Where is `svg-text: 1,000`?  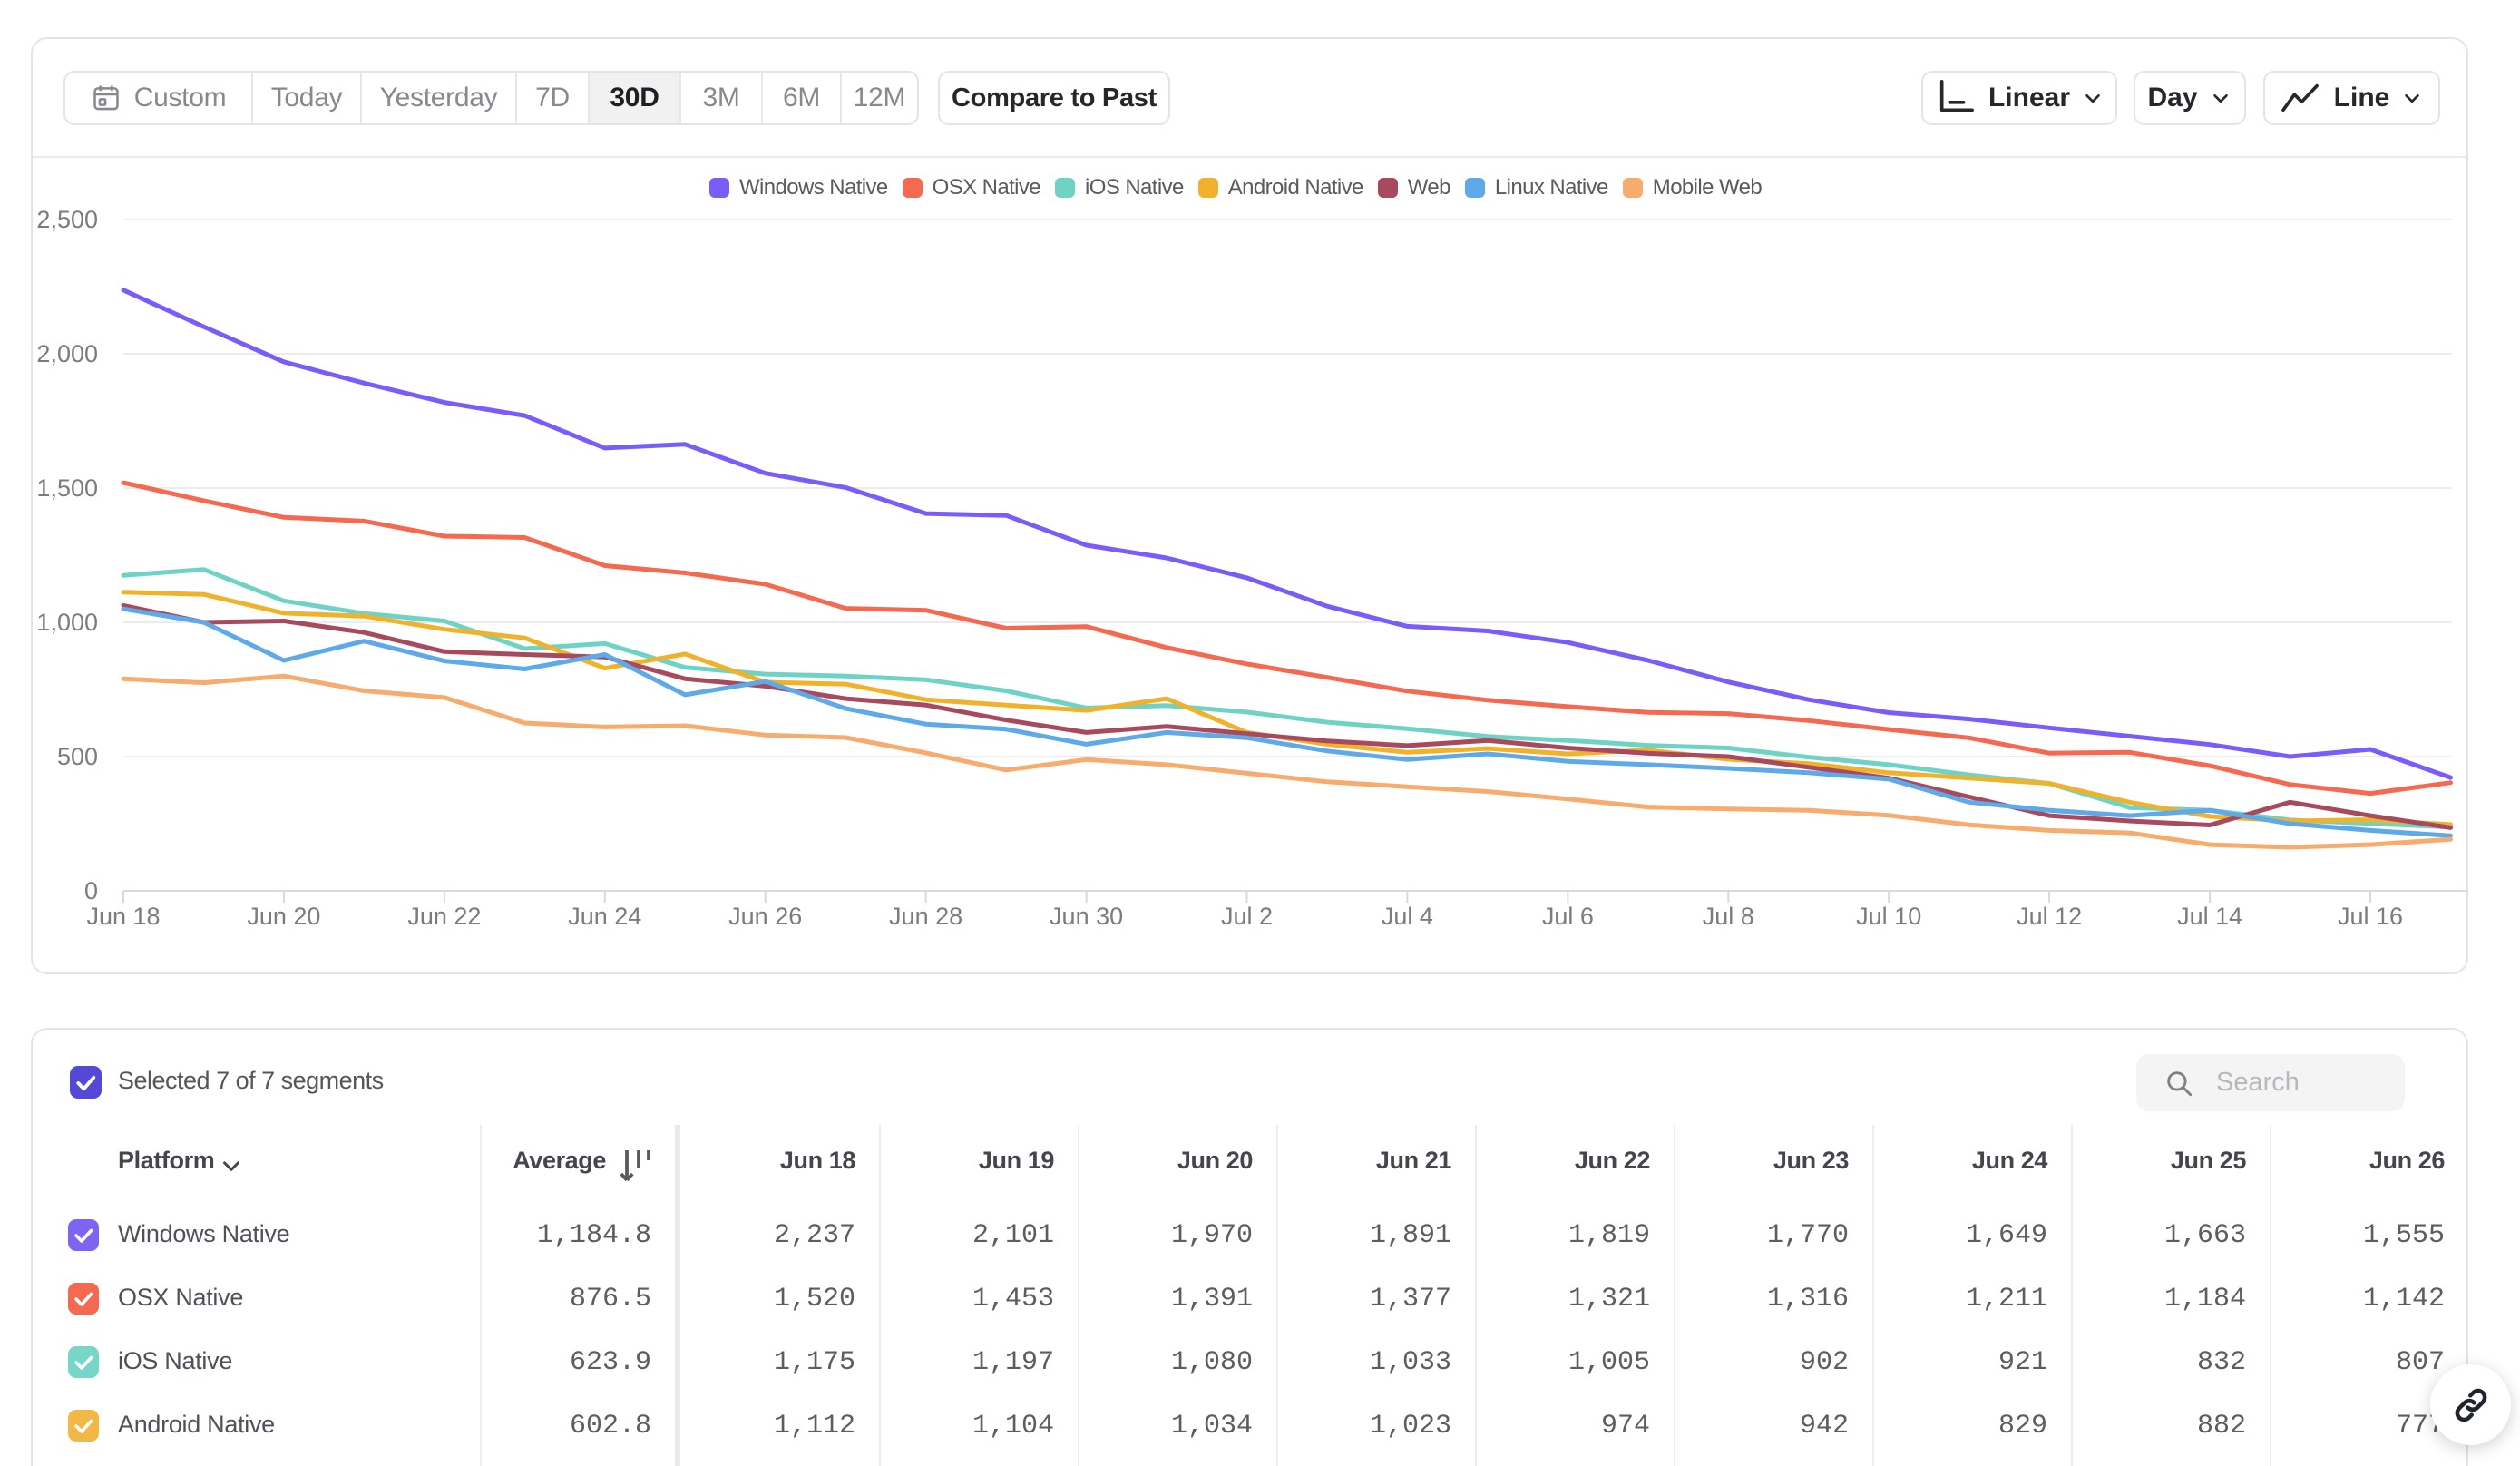 svg-text: 1,000 is located at coordinates (67, 623).